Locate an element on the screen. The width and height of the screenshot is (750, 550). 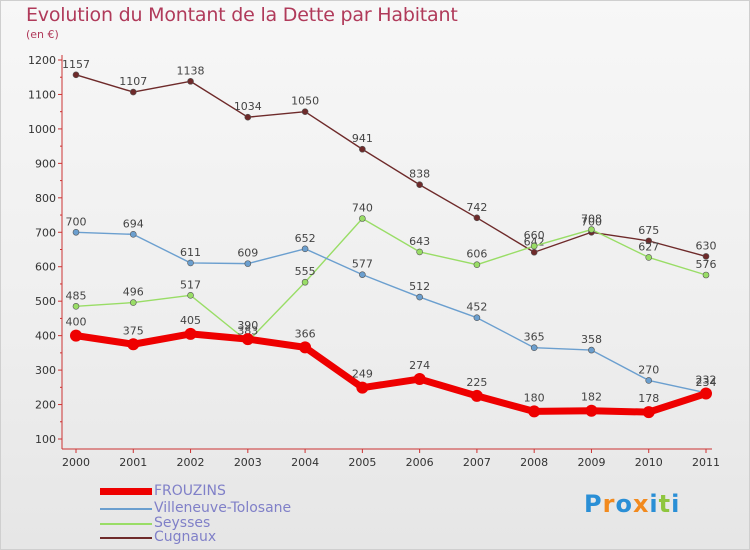
y-tick-label: 1200 is located at coordinates (42, 60).